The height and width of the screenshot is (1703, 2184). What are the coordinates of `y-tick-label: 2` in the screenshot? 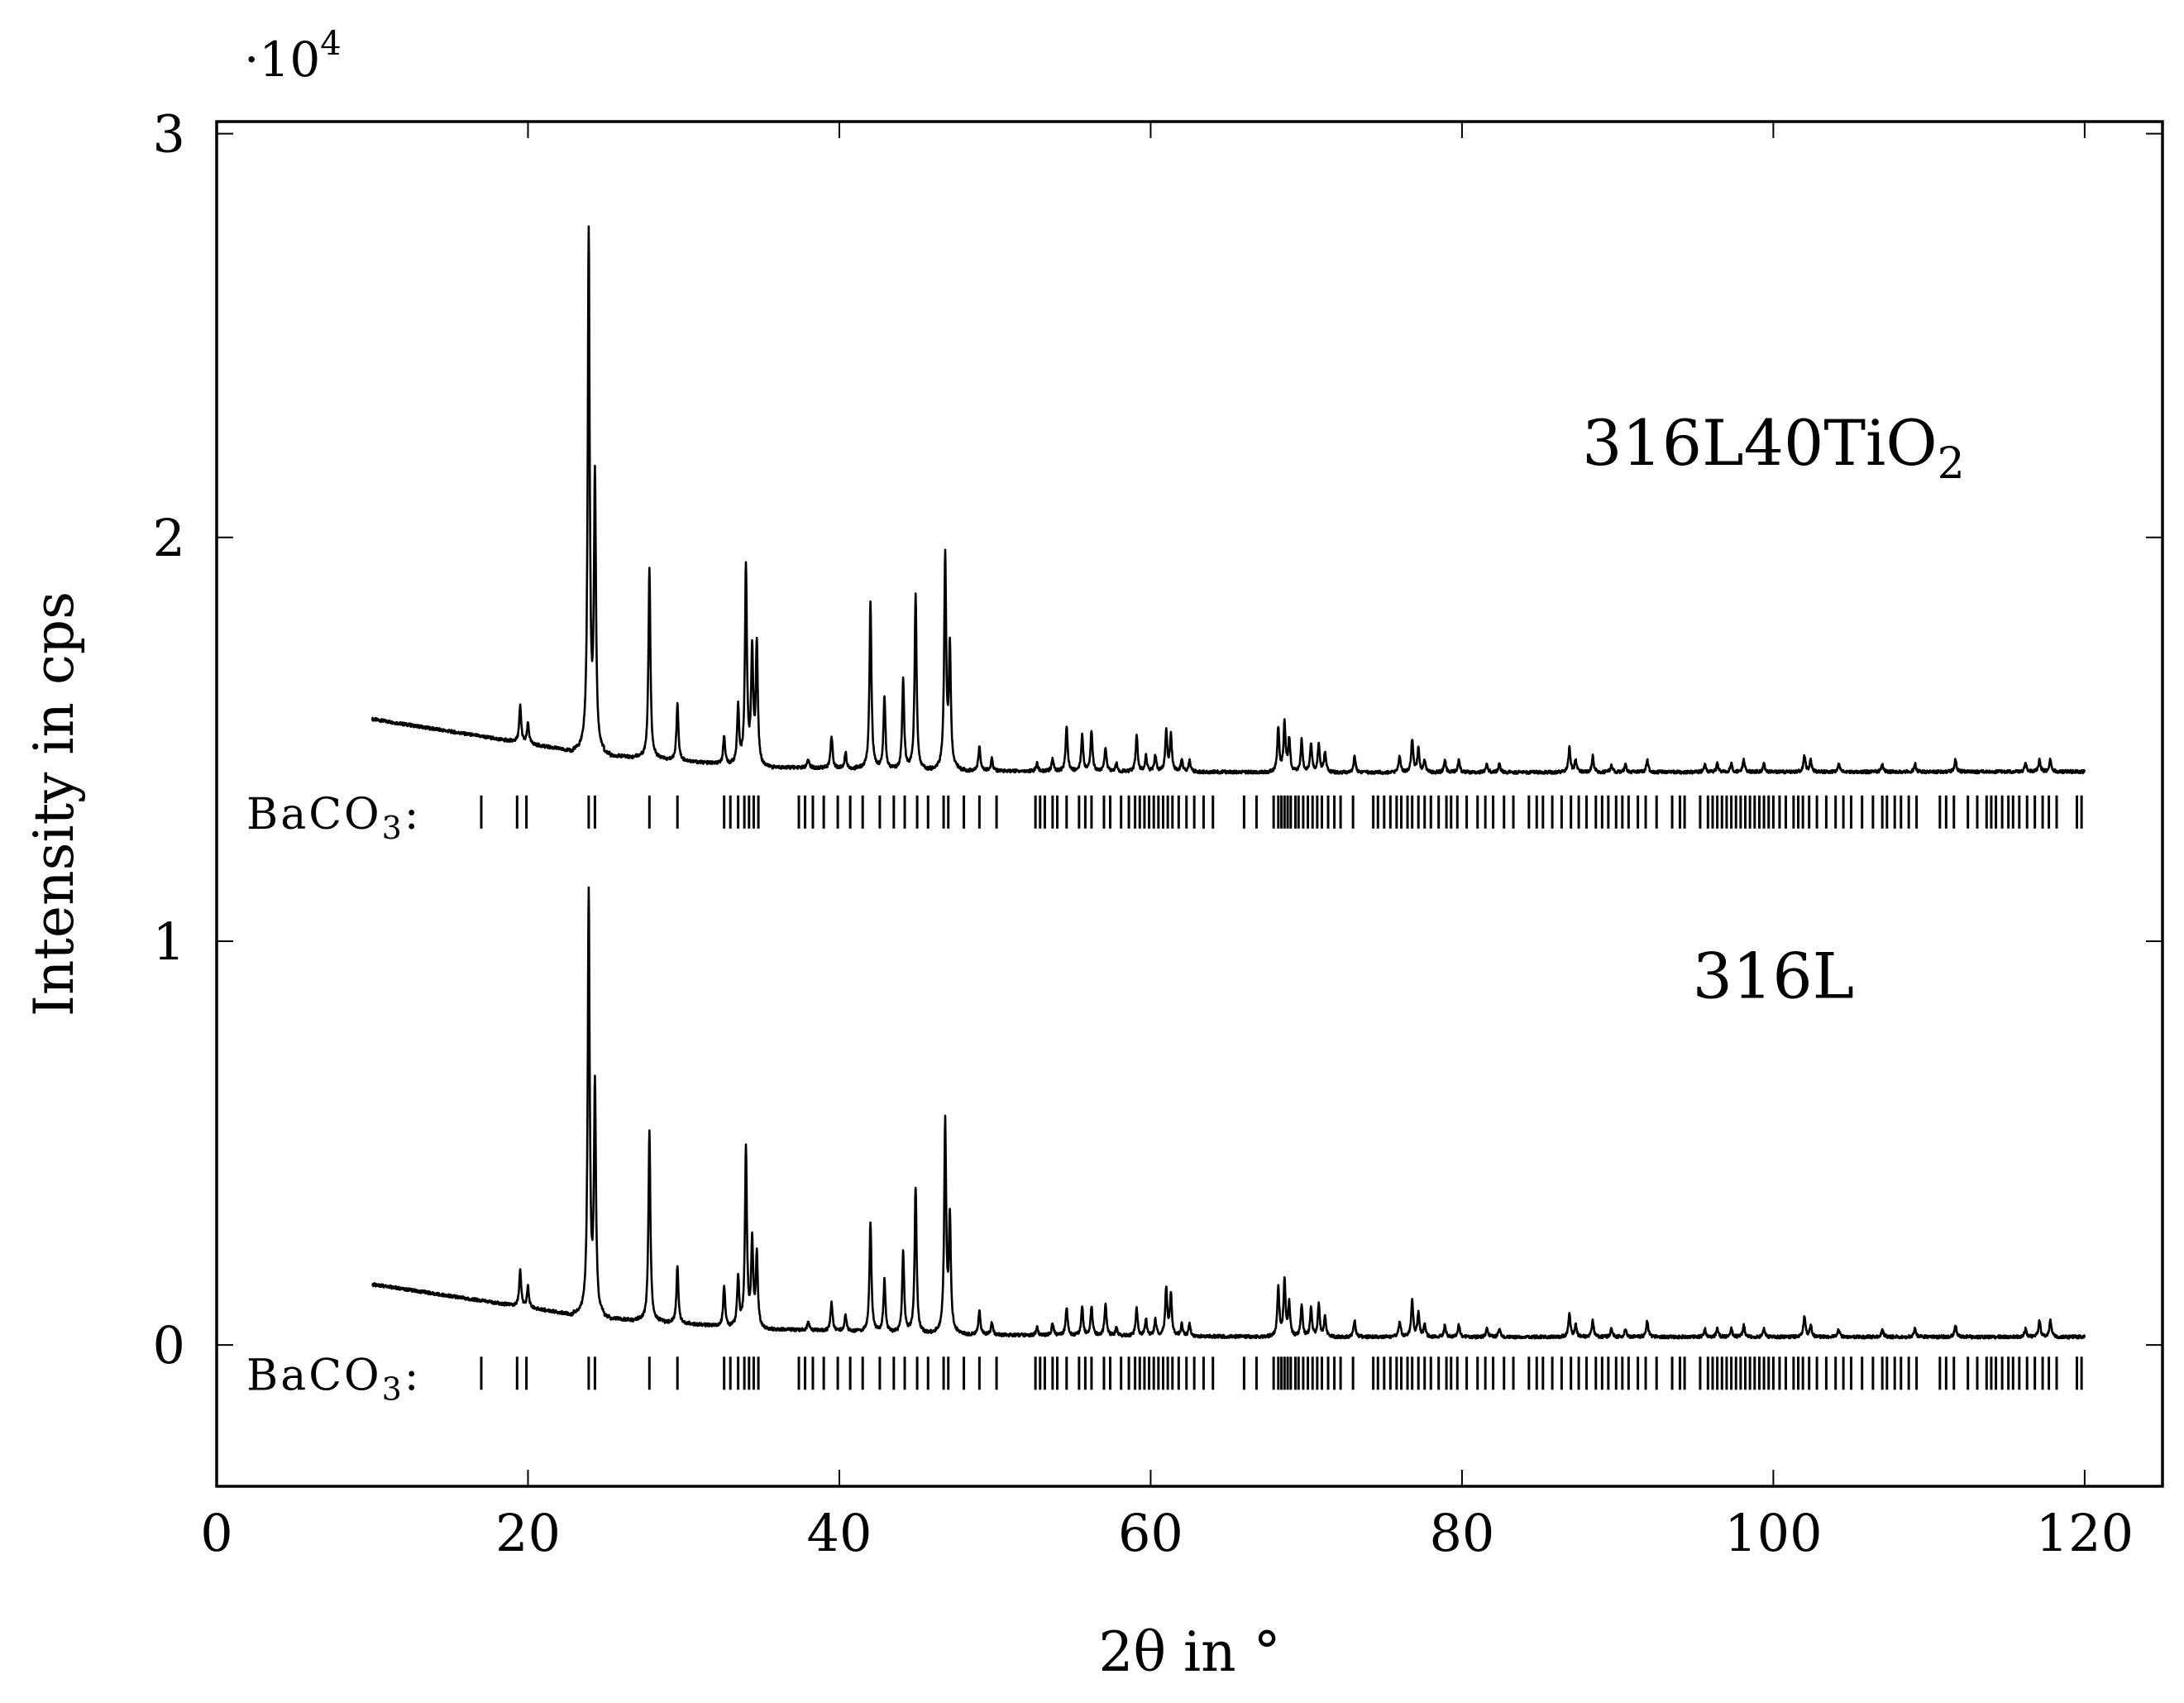 It's located at (169, 538).